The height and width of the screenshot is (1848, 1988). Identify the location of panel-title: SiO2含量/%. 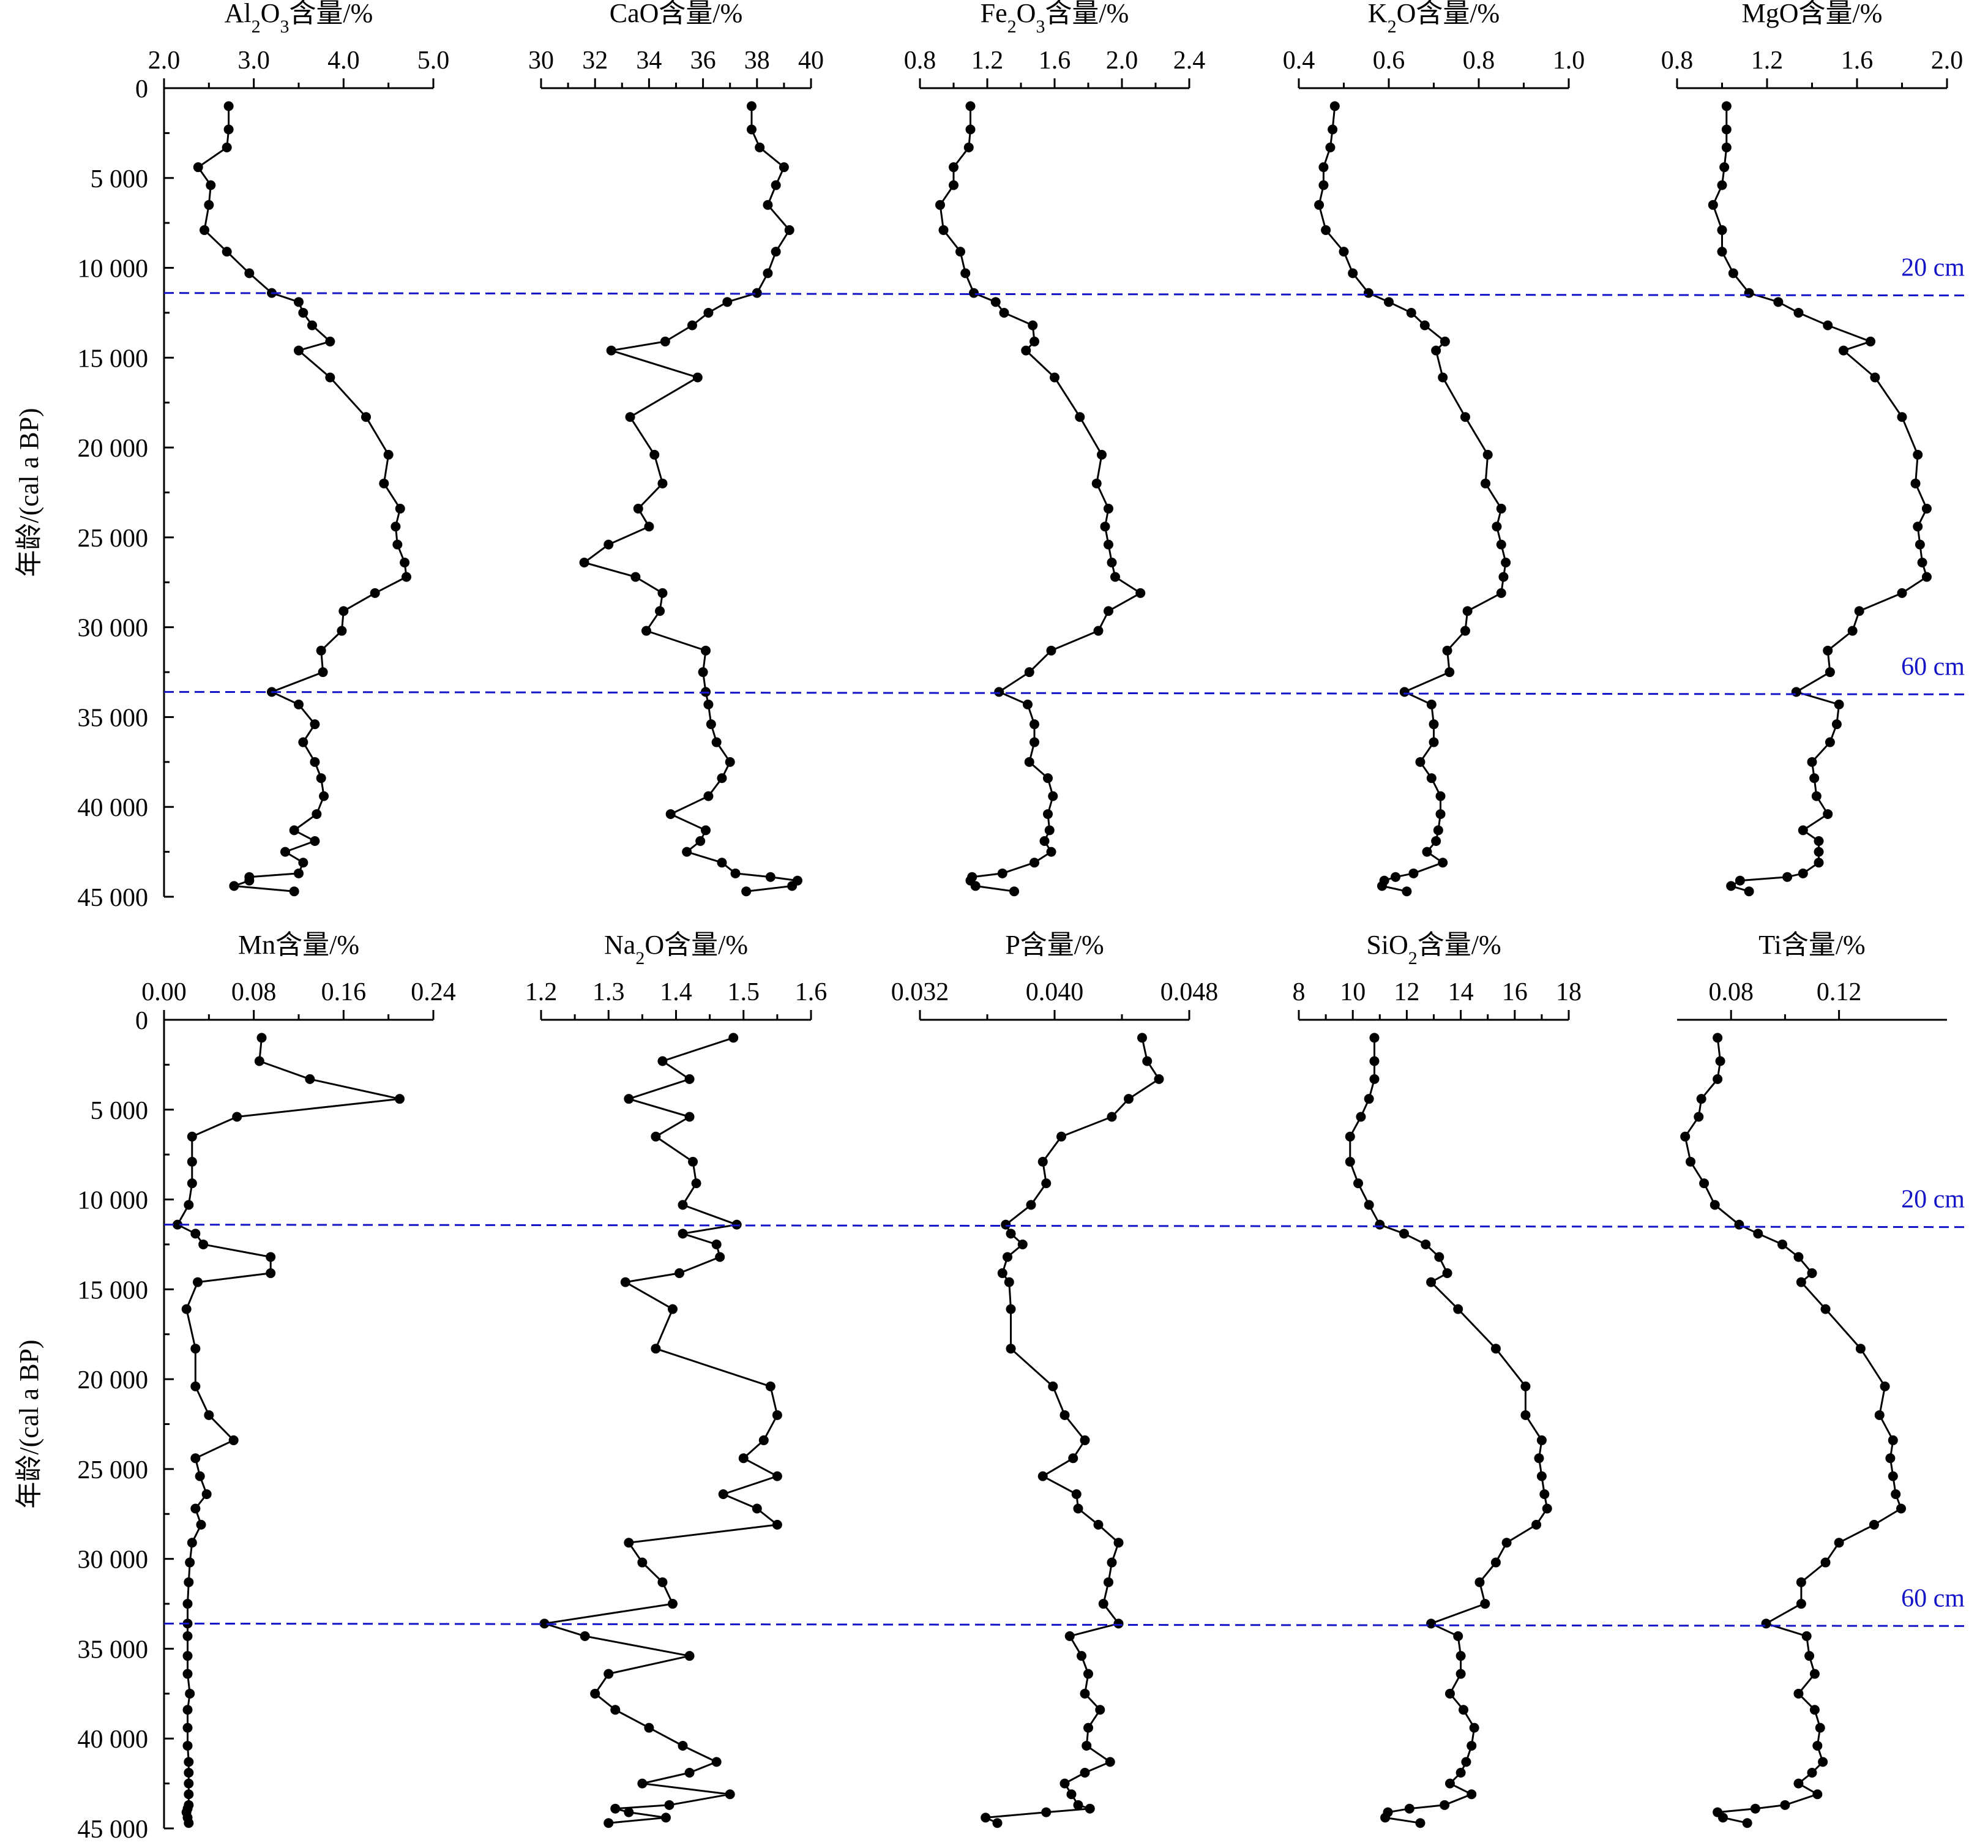
(1433, 949).